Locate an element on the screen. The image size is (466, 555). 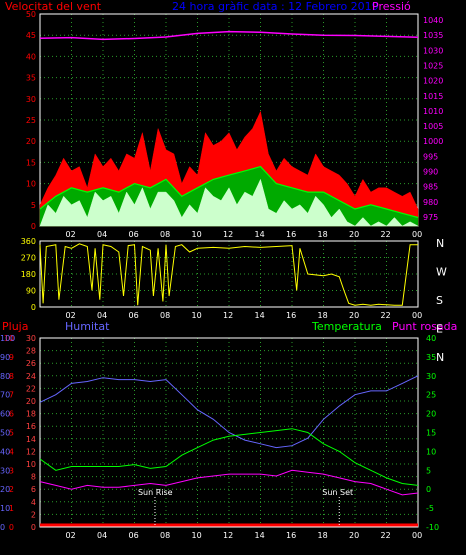
dewpoint-scale-tick-label: 24 is located at coordinates (31, 376).